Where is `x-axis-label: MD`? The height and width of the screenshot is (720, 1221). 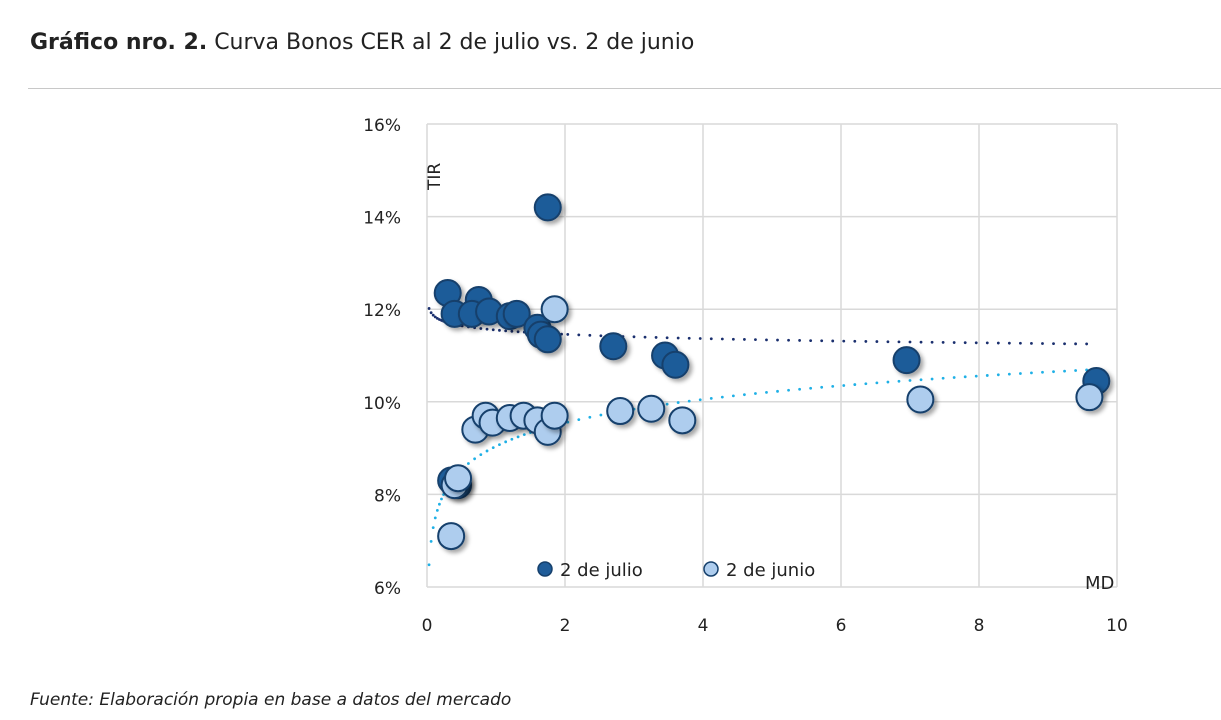 x-axis-label: MD is located at coordinates (1099, 583).